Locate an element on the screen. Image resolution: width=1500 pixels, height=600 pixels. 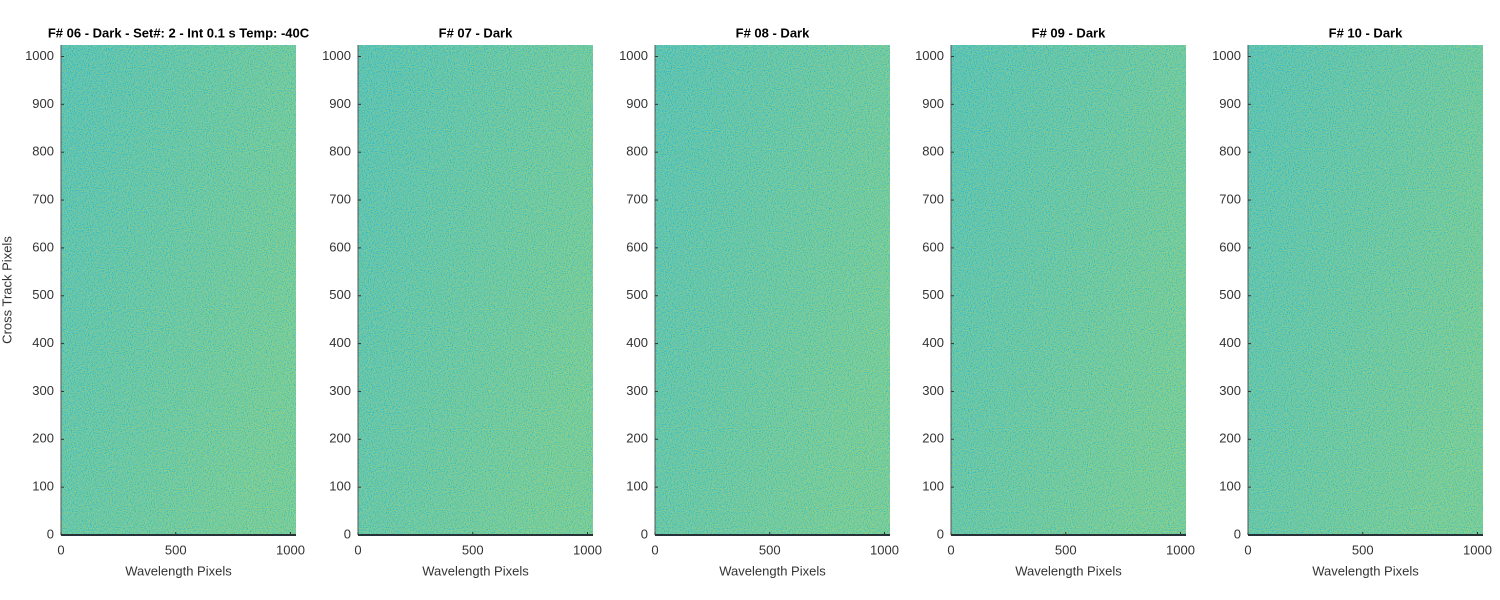
chart-title: F# 10 - Dark is located at coordinates (1366, 32).